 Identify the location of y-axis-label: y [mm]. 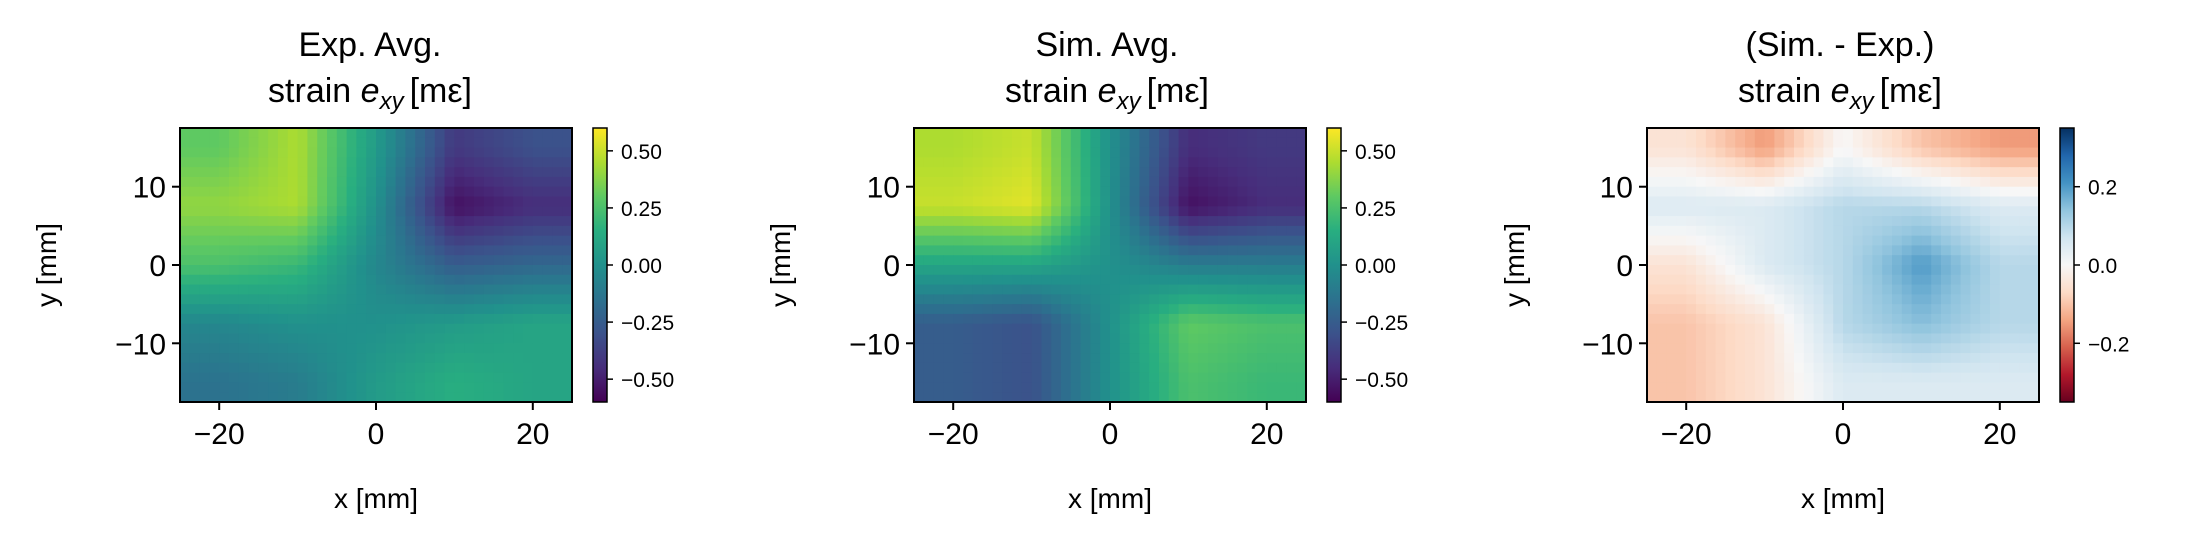
(1514, 265).